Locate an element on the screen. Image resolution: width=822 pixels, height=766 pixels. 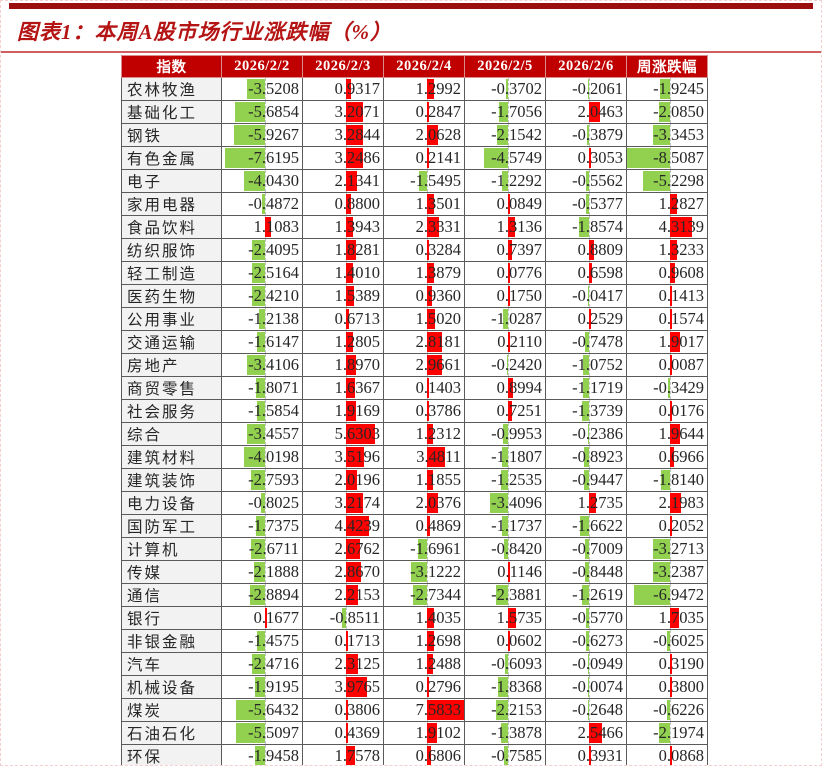
value-cell: 1.2312 is located at coordinates (424, 434).